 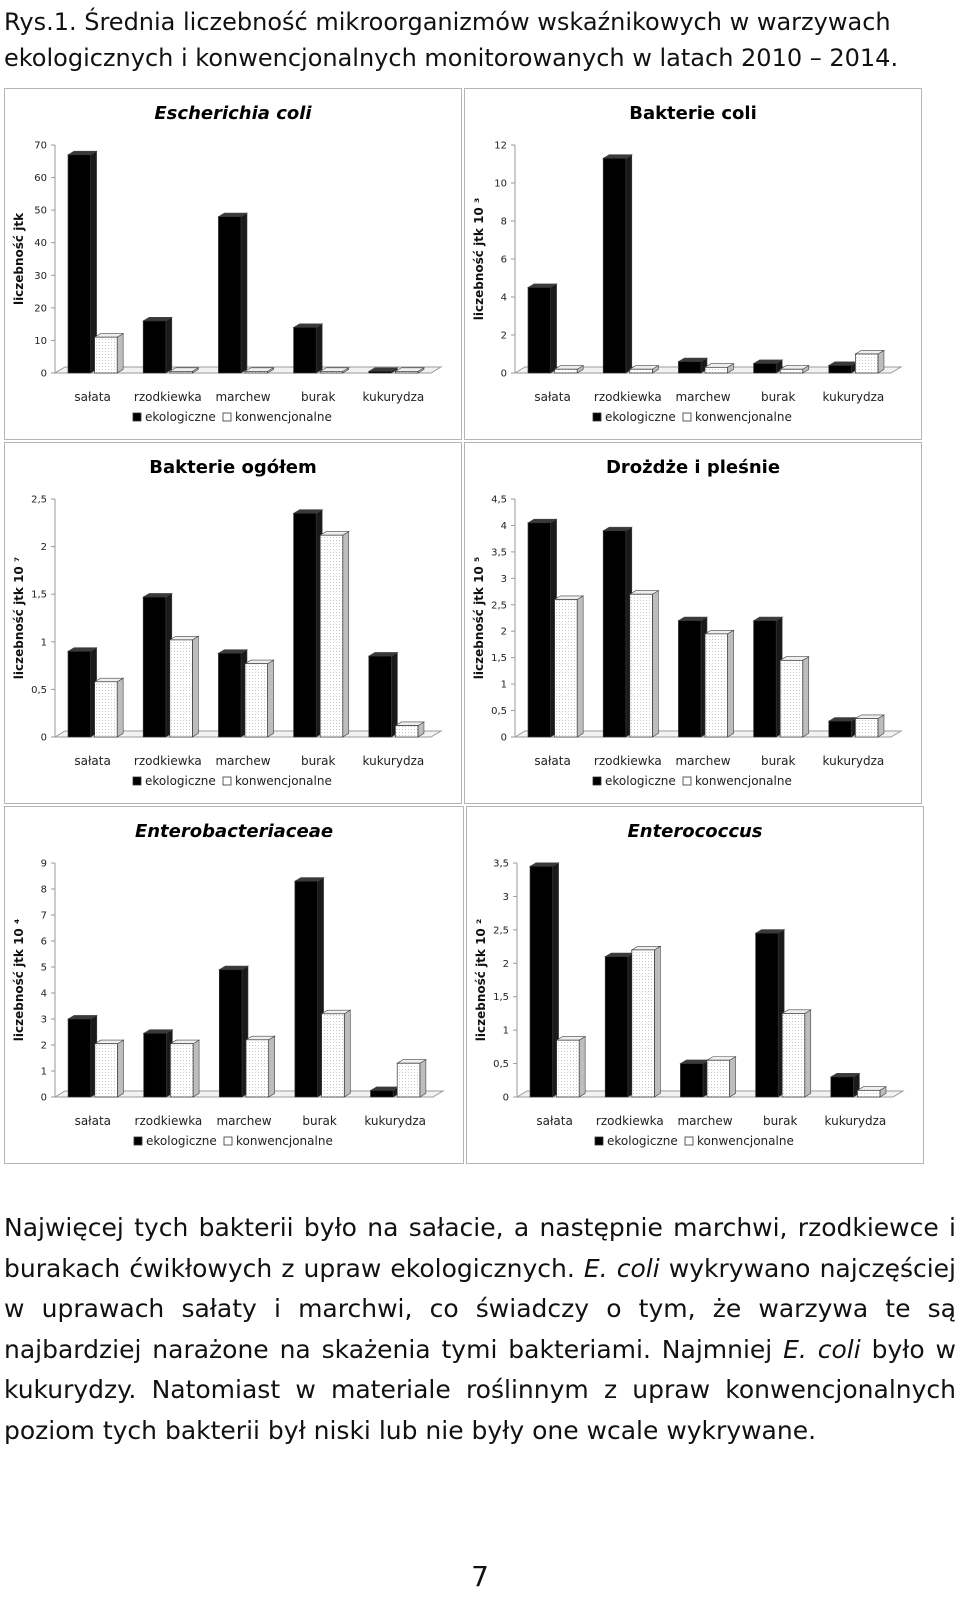 What do you see at coordinates (19, 258) in the screenshot?
I see `y-axis-label: liczebność jtk` at bounding box center [19, 258].